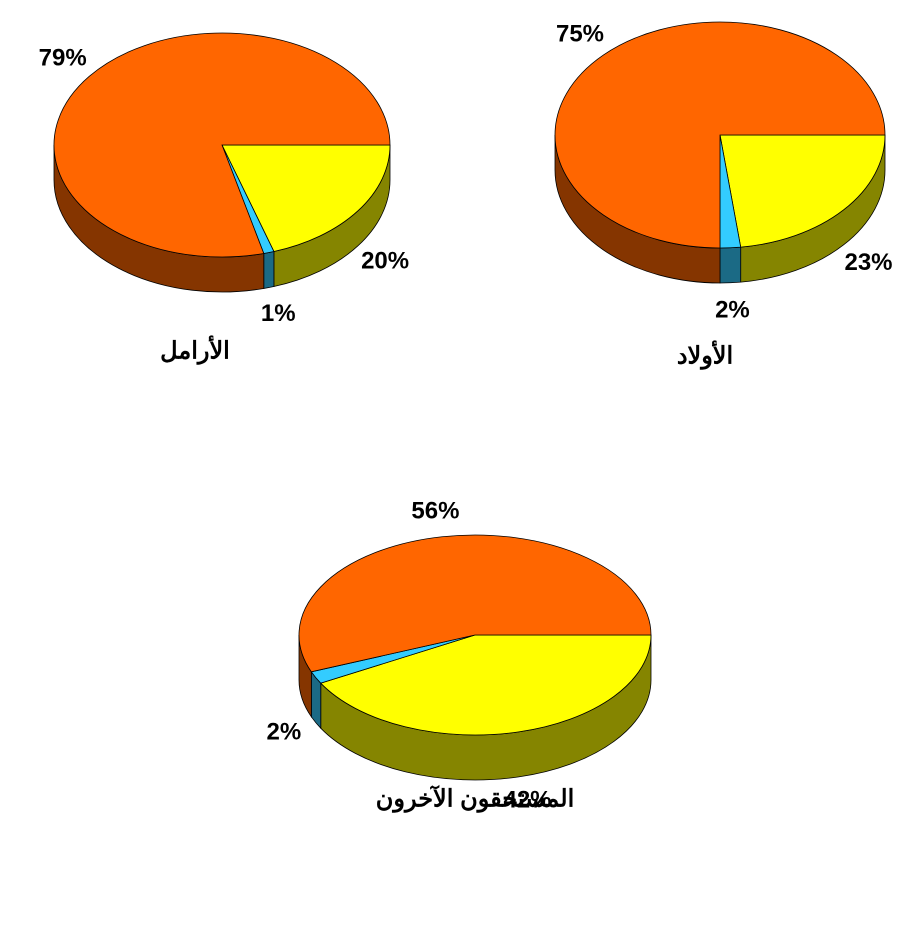  Describe the element at coordinates (475, 798) in the screenshot. I see `chart-title: المستحقون الآخرون` at that location.